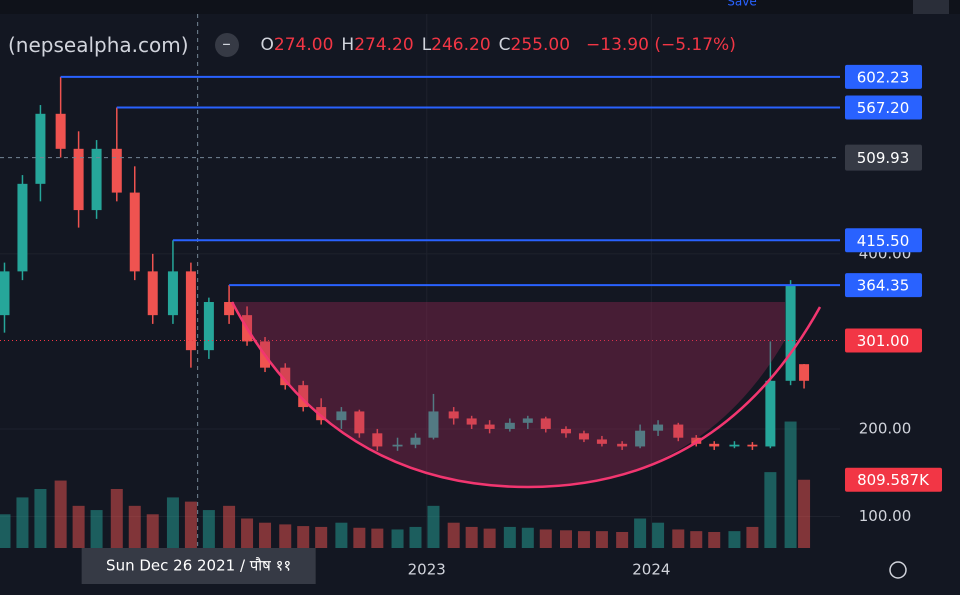 The height and width of the screenshot is (595, 960). What do you see at coordinates (303, 45) in the screenshot?
I see `ohlc-value: 274.00` at bounding box center [303, 45].